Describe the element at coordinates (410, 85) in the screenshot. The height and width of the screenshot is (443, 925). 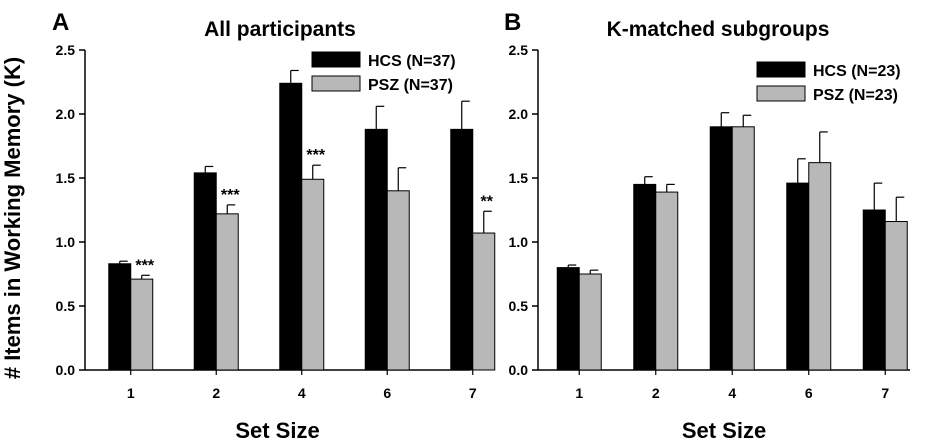
I see `legend-label: PSZ (N=37)` at that location.